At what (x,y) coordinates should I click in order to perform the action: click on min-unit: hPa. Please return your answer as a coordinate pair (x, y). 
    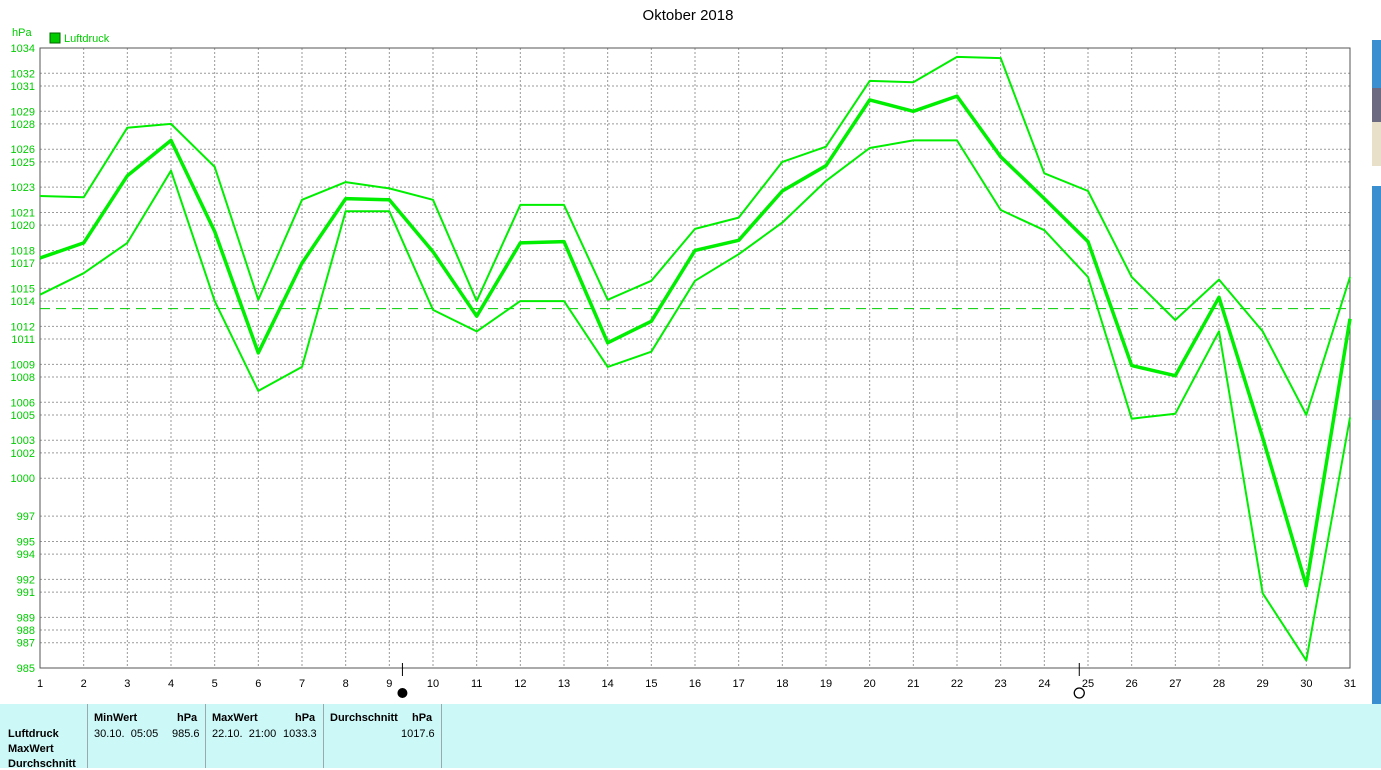
    Looking at the image, I should click on (187, 718).